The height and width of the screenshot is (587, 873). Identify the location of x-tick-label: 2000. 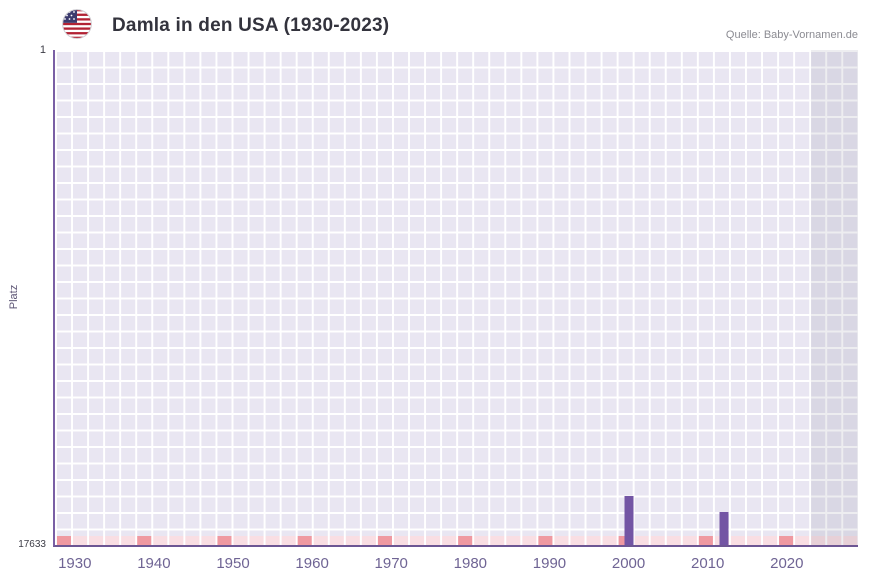
(628, 563).